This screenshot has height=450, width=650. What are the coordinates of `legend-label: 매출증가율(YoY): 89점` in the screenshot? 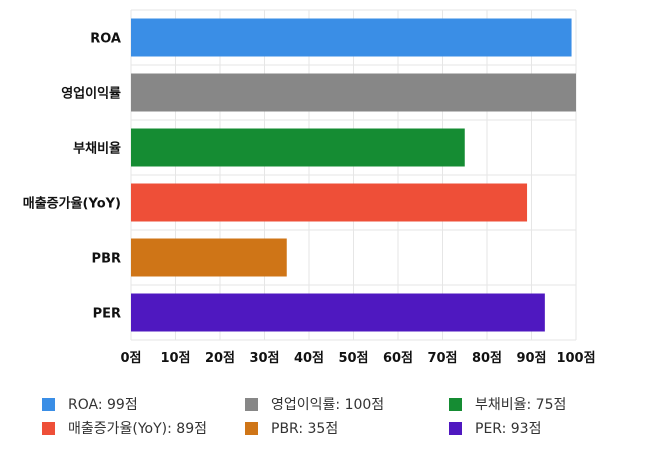 It's located at (137, 429).